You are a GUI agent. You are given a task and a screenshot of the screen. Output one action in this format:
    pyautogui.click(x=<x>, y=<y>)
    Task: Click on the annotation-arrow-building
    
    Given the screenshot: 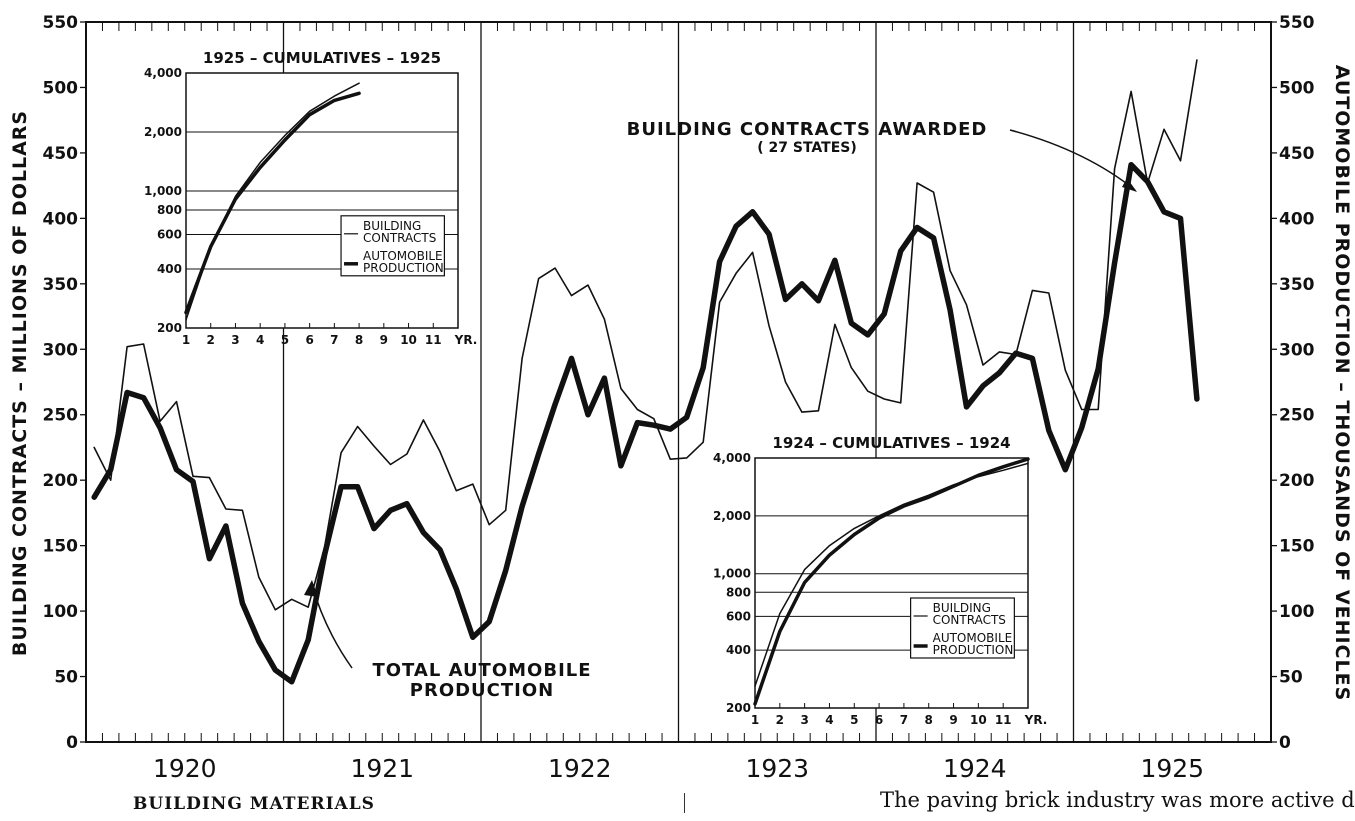 What is the action you would take?
    pyautogui.click(x=1072, y=160)
    